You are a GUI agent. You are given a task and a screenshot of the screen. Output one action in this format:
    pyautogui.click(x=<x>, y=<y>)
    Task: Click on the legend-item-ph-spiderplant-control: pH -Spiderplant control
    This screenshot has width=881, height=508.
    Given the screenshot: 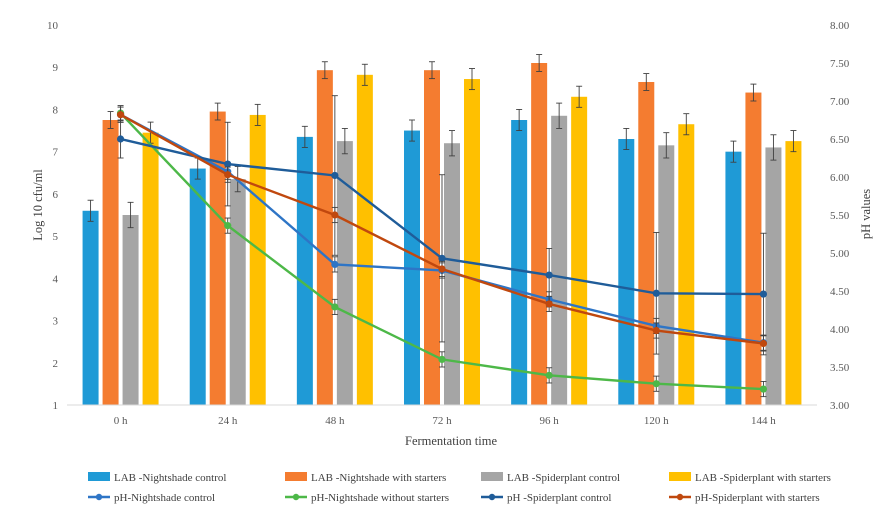 What is the action you would take?
    pyautogui.click(x=546, y=498)
    